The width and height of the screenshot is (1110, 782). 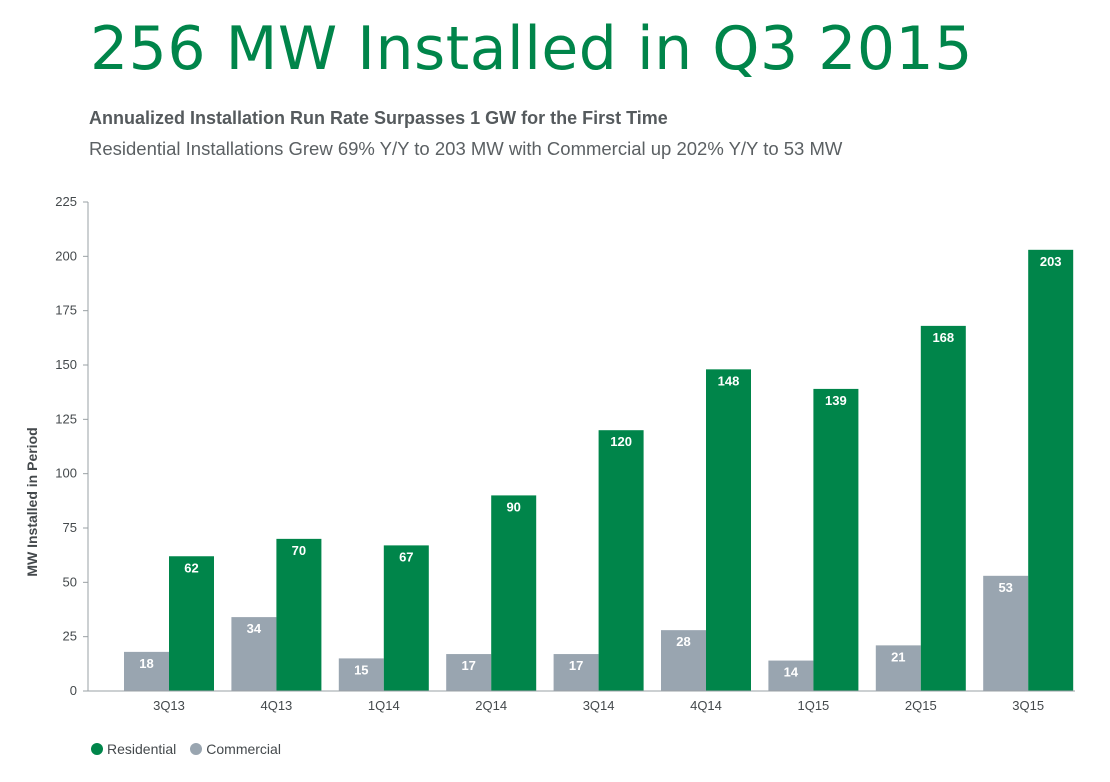 What do you see at coordinates (1006, 633) in the screenshot?
I see `bar-commercial-3Q15` at bounding box center [1006, 633].